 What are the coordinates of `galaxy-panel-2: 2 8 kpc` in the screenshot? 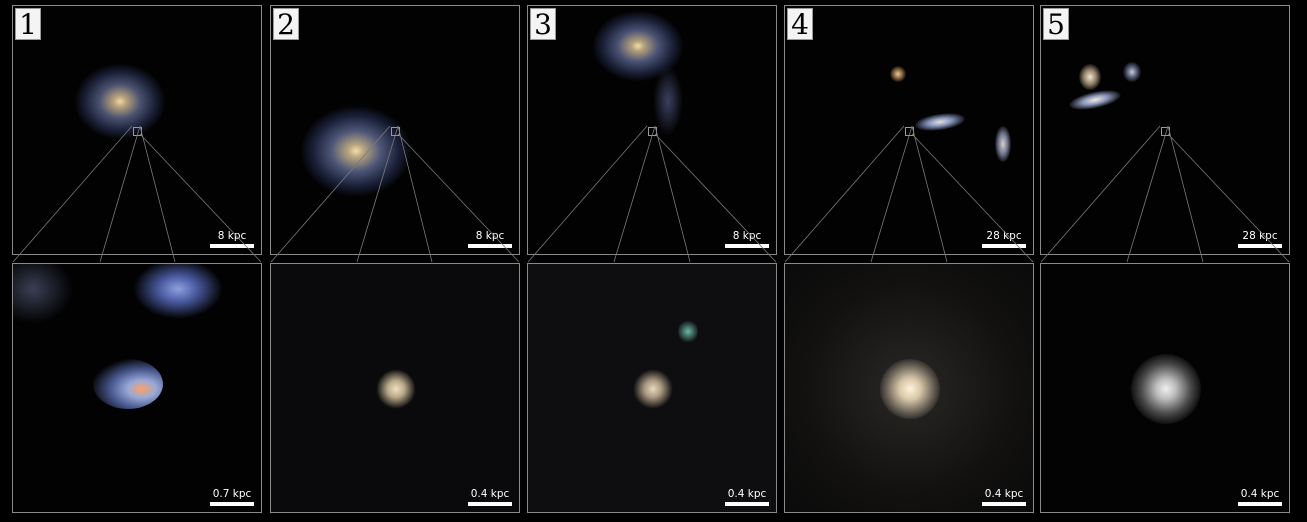 It's located at (395, 130).